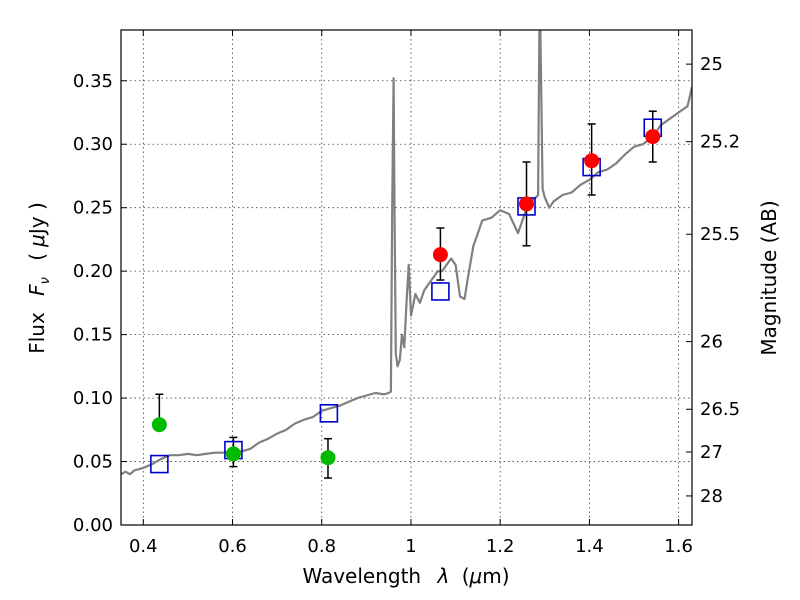 This screenshot has width=800, height=600. What do you see at coordinates (93, 462) in the screenshot?
I see `y-tick-label: 0.05` at bounding box center [93, 462].